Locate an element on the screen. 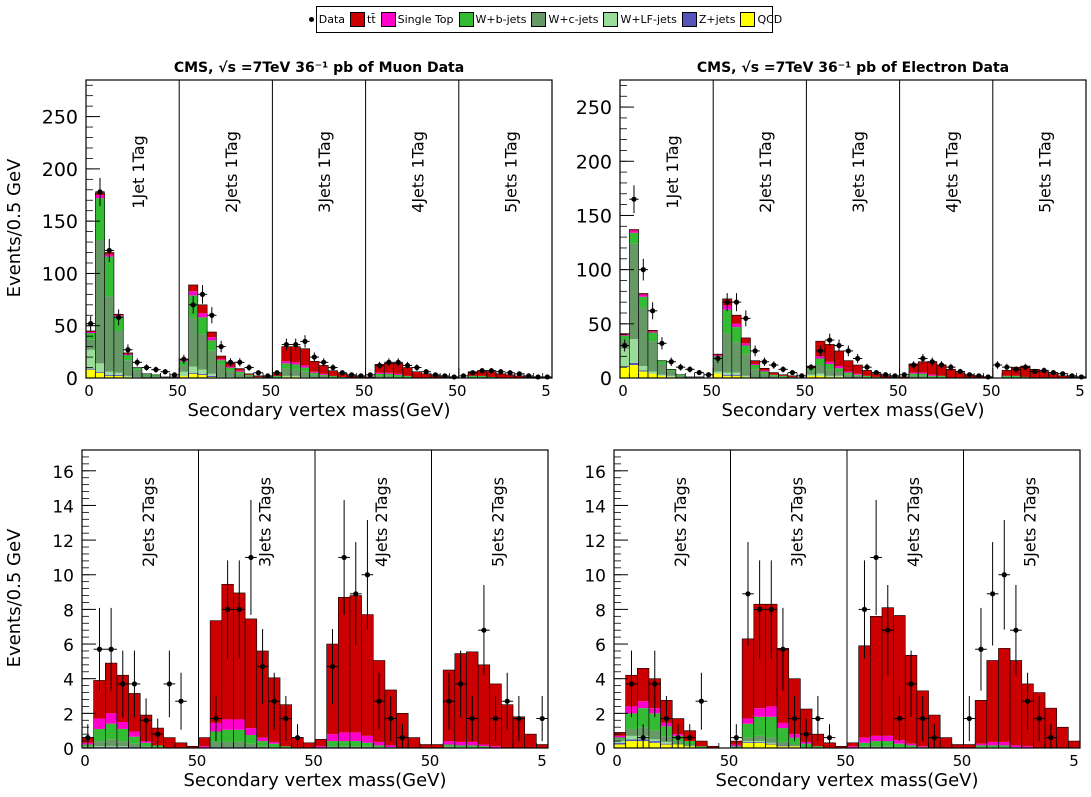 This screenshot has width=1091, height=797. bar-singletop-r2-b1 is located at coordinates (820, 357).